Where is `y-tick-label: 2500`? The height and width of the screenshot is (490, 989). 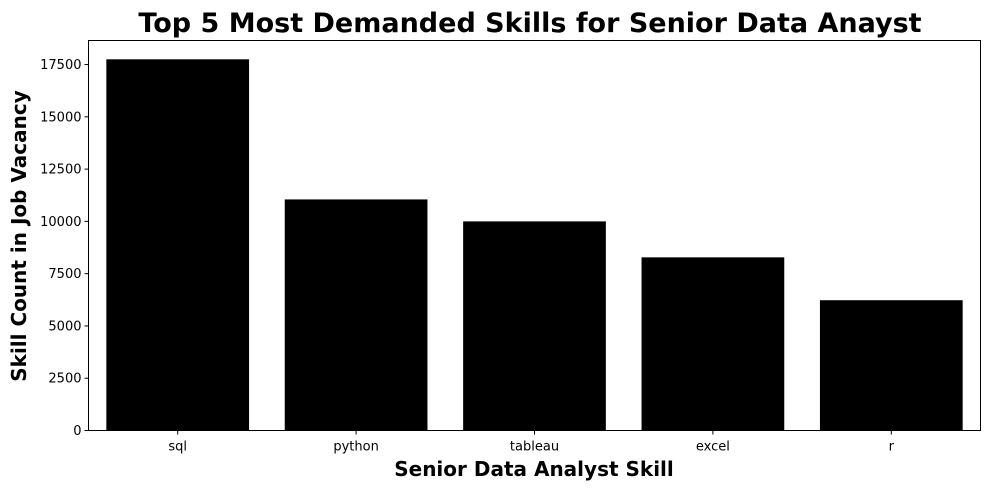 y-tick-label: 2500 is located at coordinates (64, 379).